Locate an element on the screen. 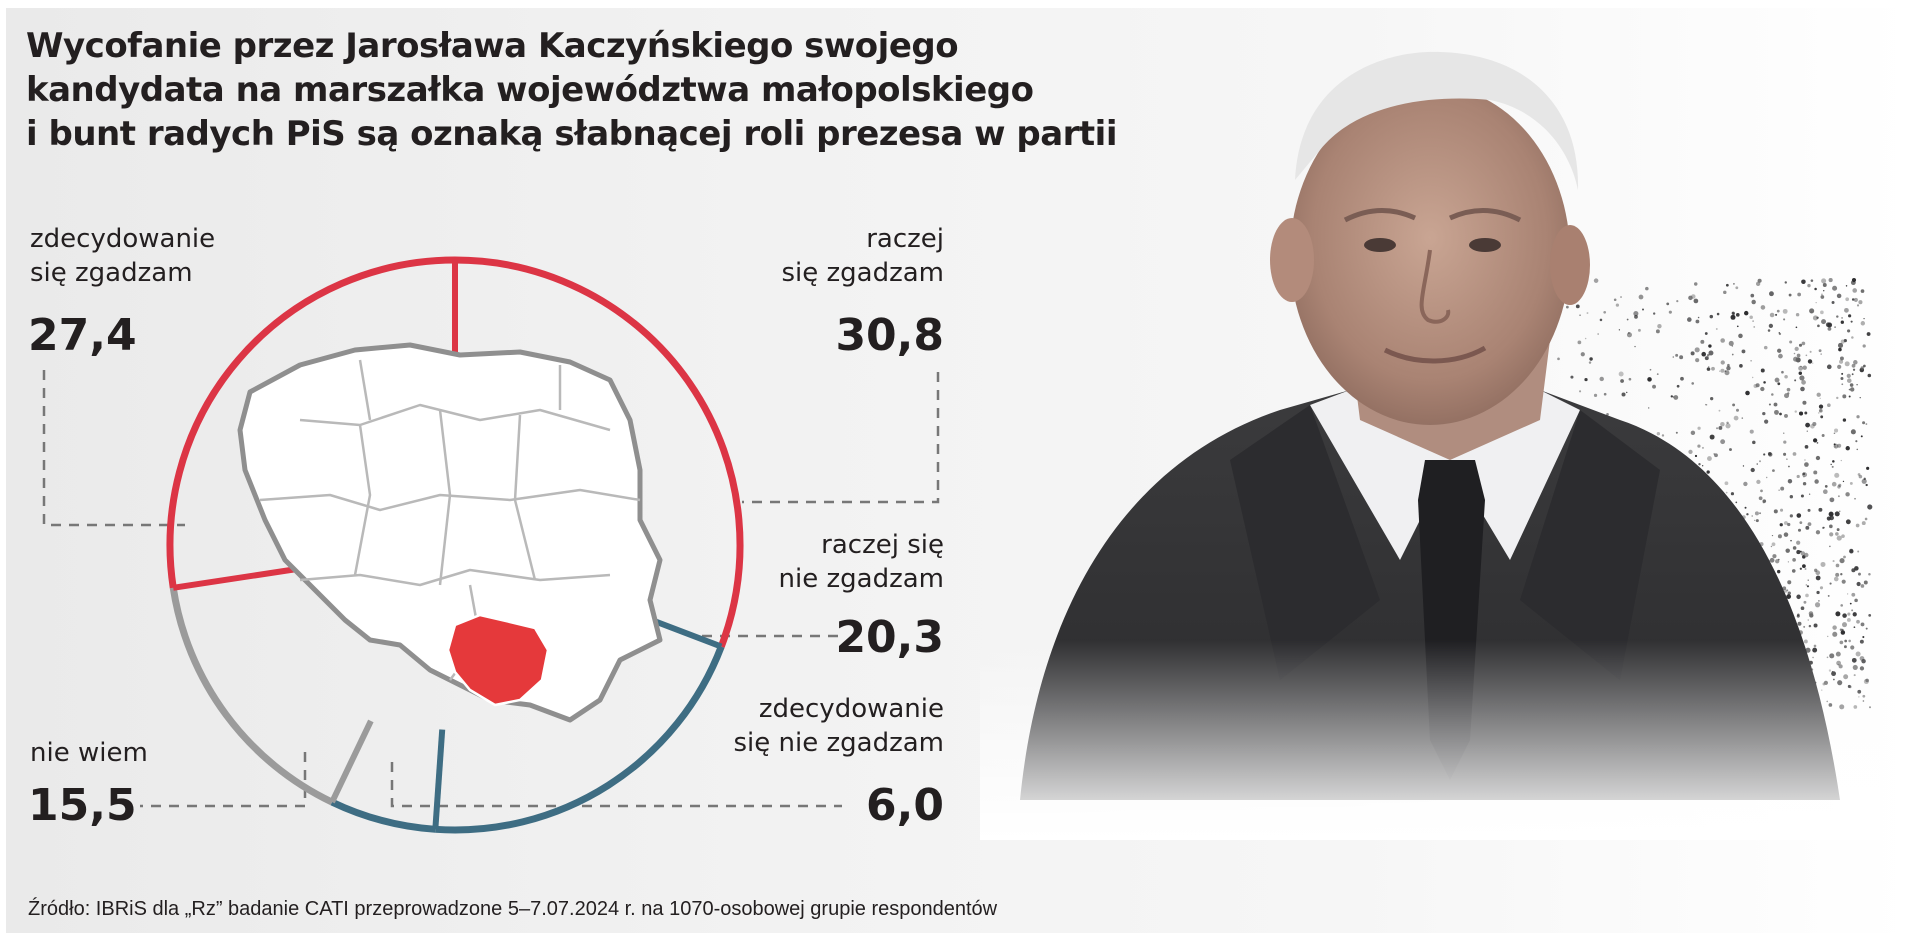 The image size is (1920, 945). label-dont-know: nie wiem is located at coordinates (89, 753).